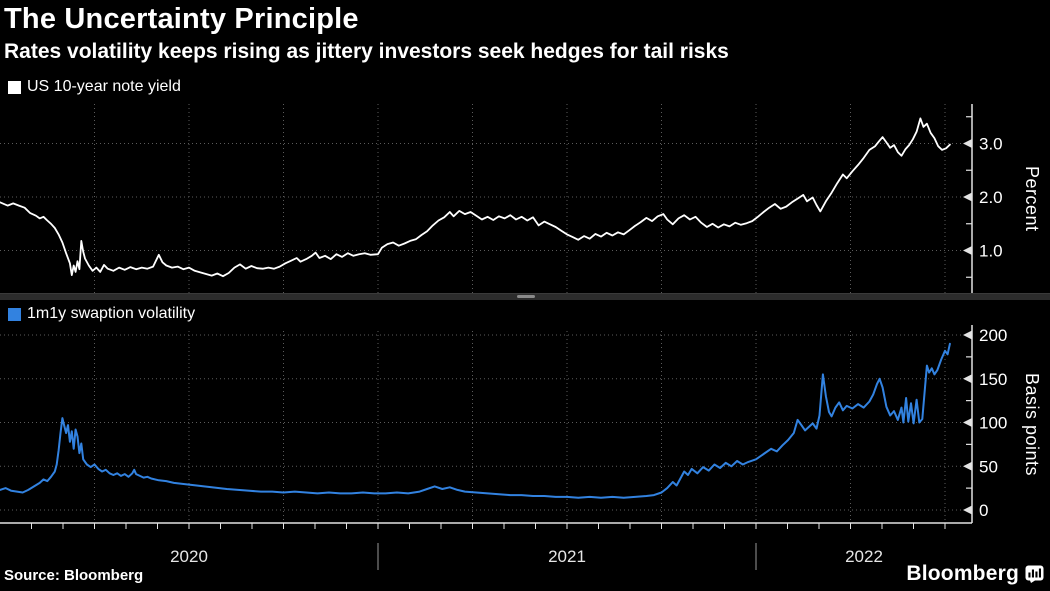 Image resolution: width=1050 pixels, height=591 pixels. I want to click on ytick-label: 200, so click(993, 335).